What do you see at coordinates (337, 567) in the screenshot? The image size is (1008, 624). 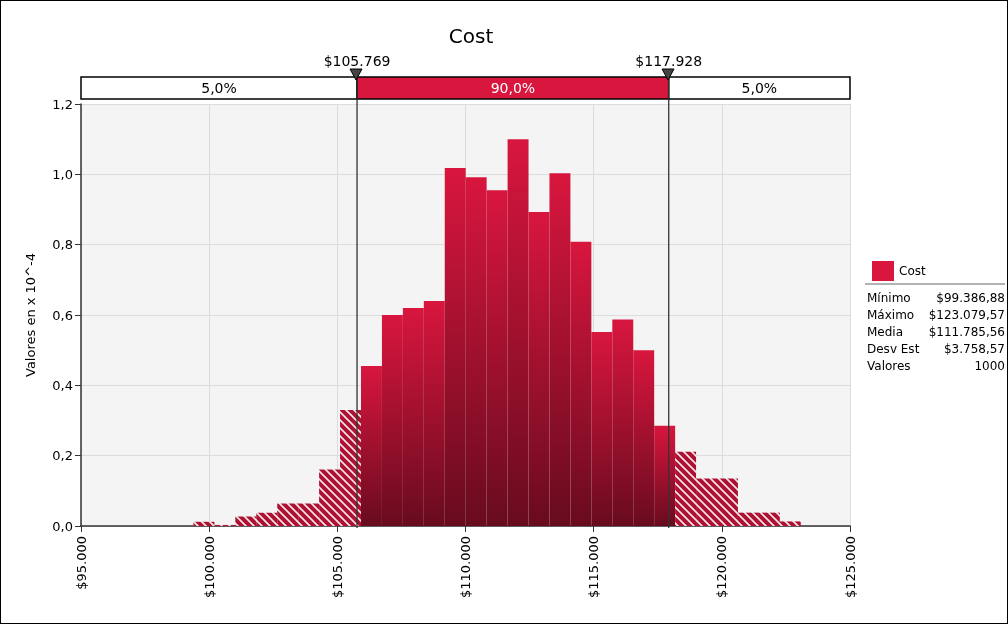 I see `x-tick-label: $105.000` at bounding box center [337, 567].